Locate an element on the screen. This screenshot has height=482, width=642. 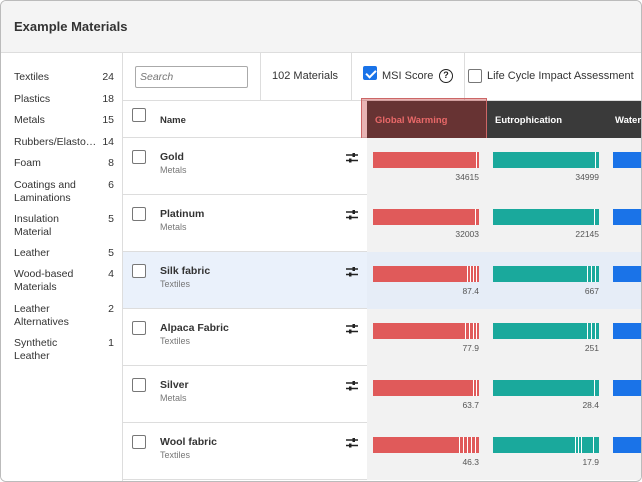
global-warming-value: 32003 is located at coordinates (467, 234).